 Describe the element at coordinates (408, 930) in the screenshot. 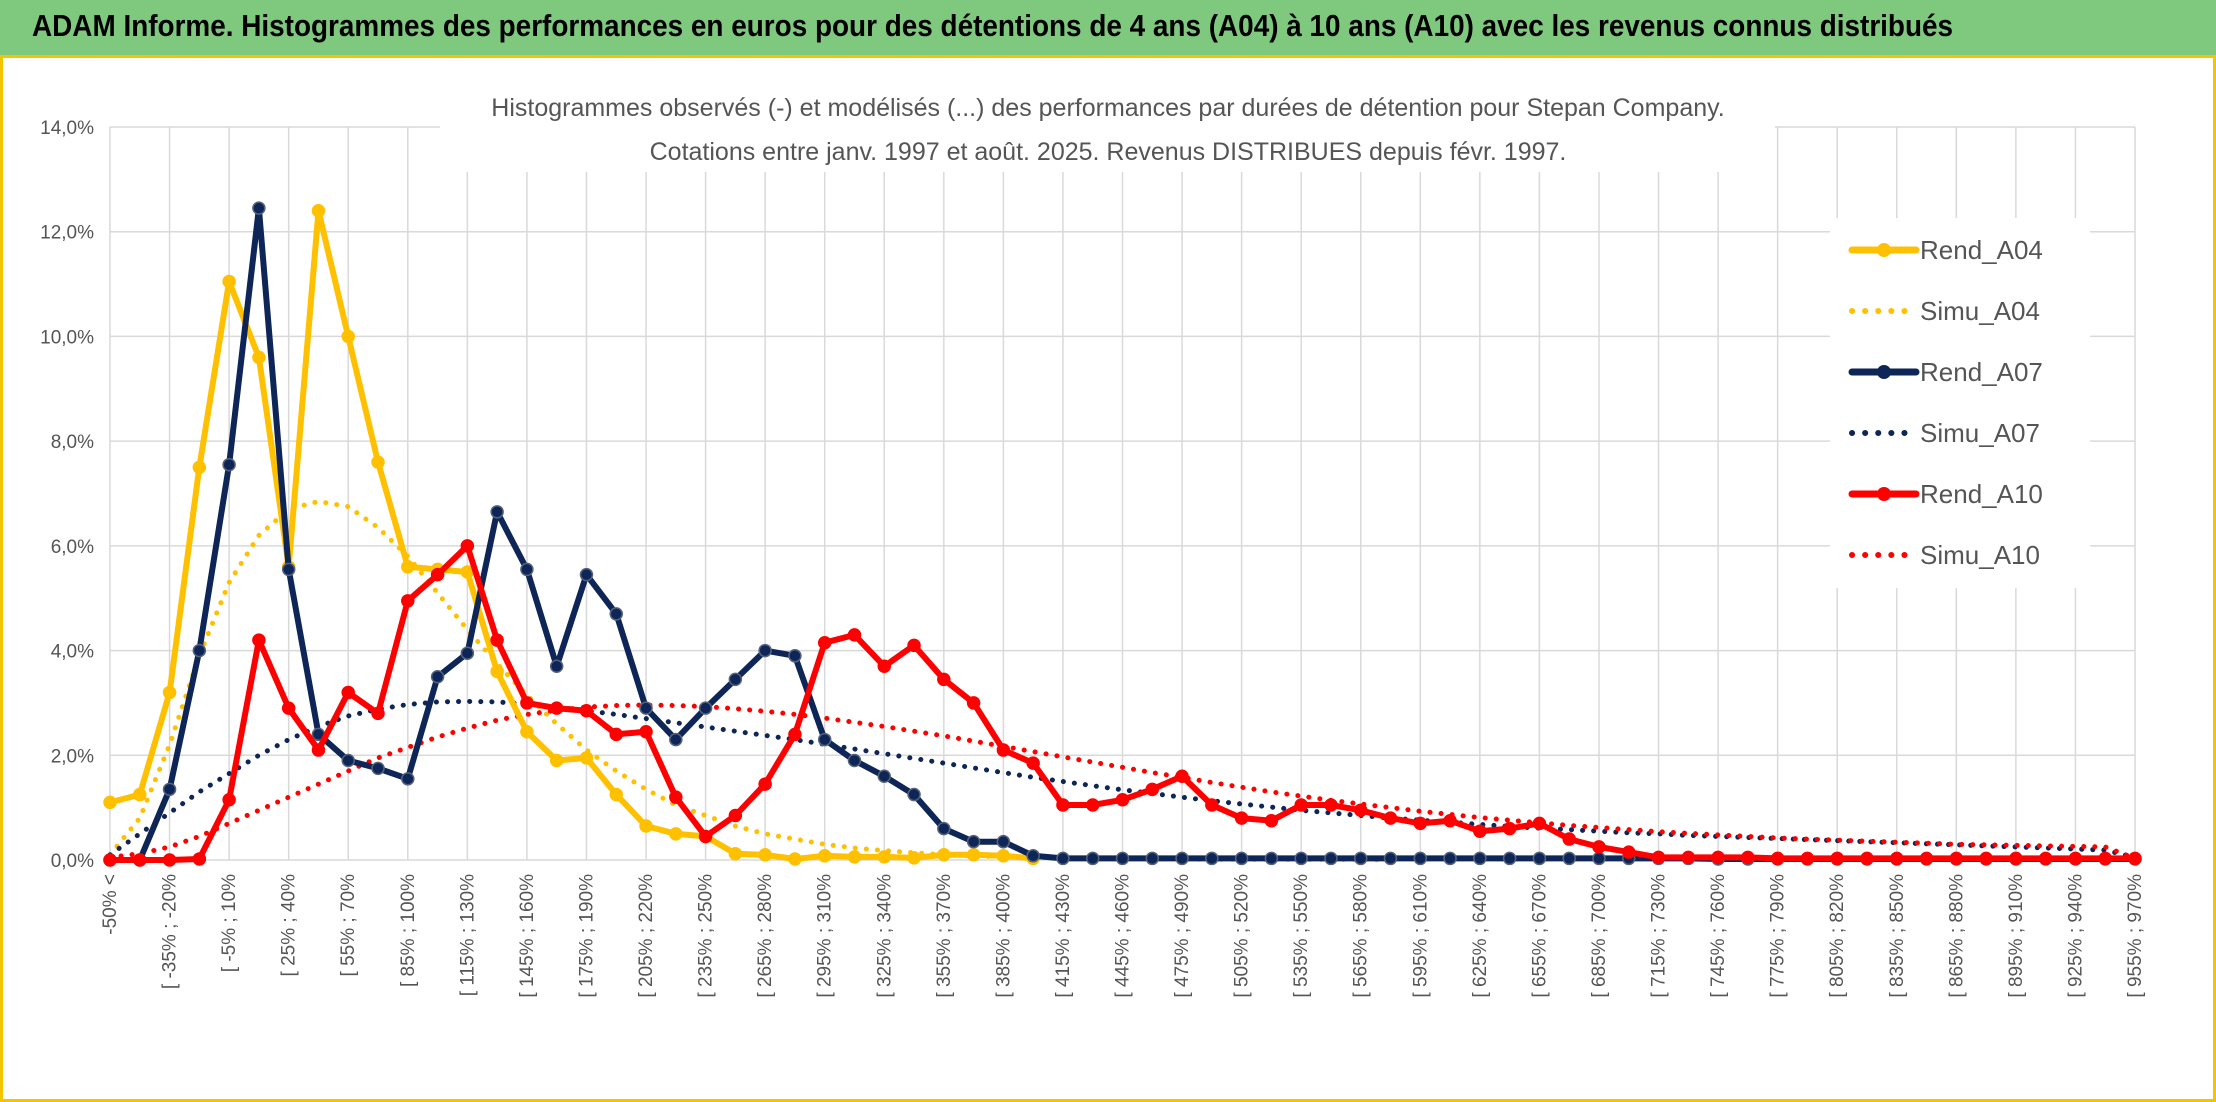

I see `x-tick-label: [ 85% ; 100%` at that location.